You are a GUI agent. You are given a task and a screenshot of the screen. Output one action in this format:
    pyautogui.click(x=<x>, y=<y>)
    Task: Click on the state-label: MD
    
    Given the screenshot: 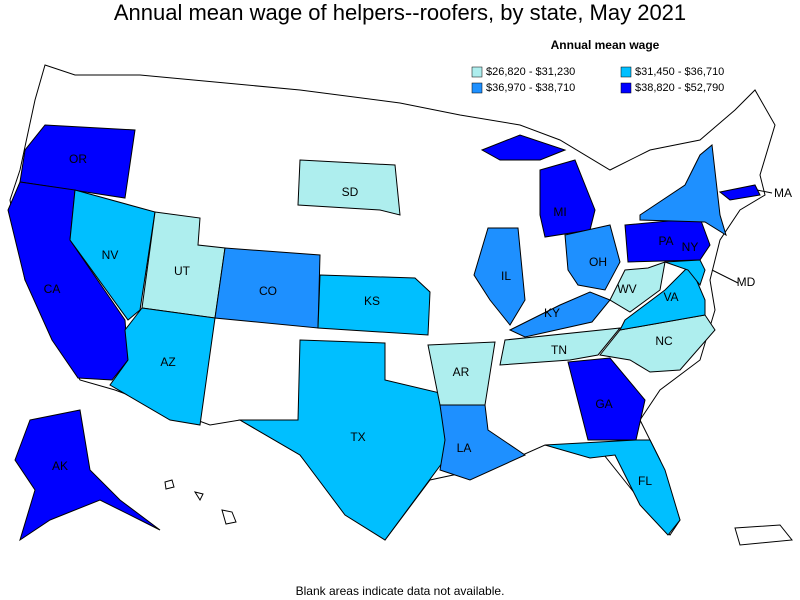 What is the action you would take?
    pyautogui.click(x=746, y=282)
    